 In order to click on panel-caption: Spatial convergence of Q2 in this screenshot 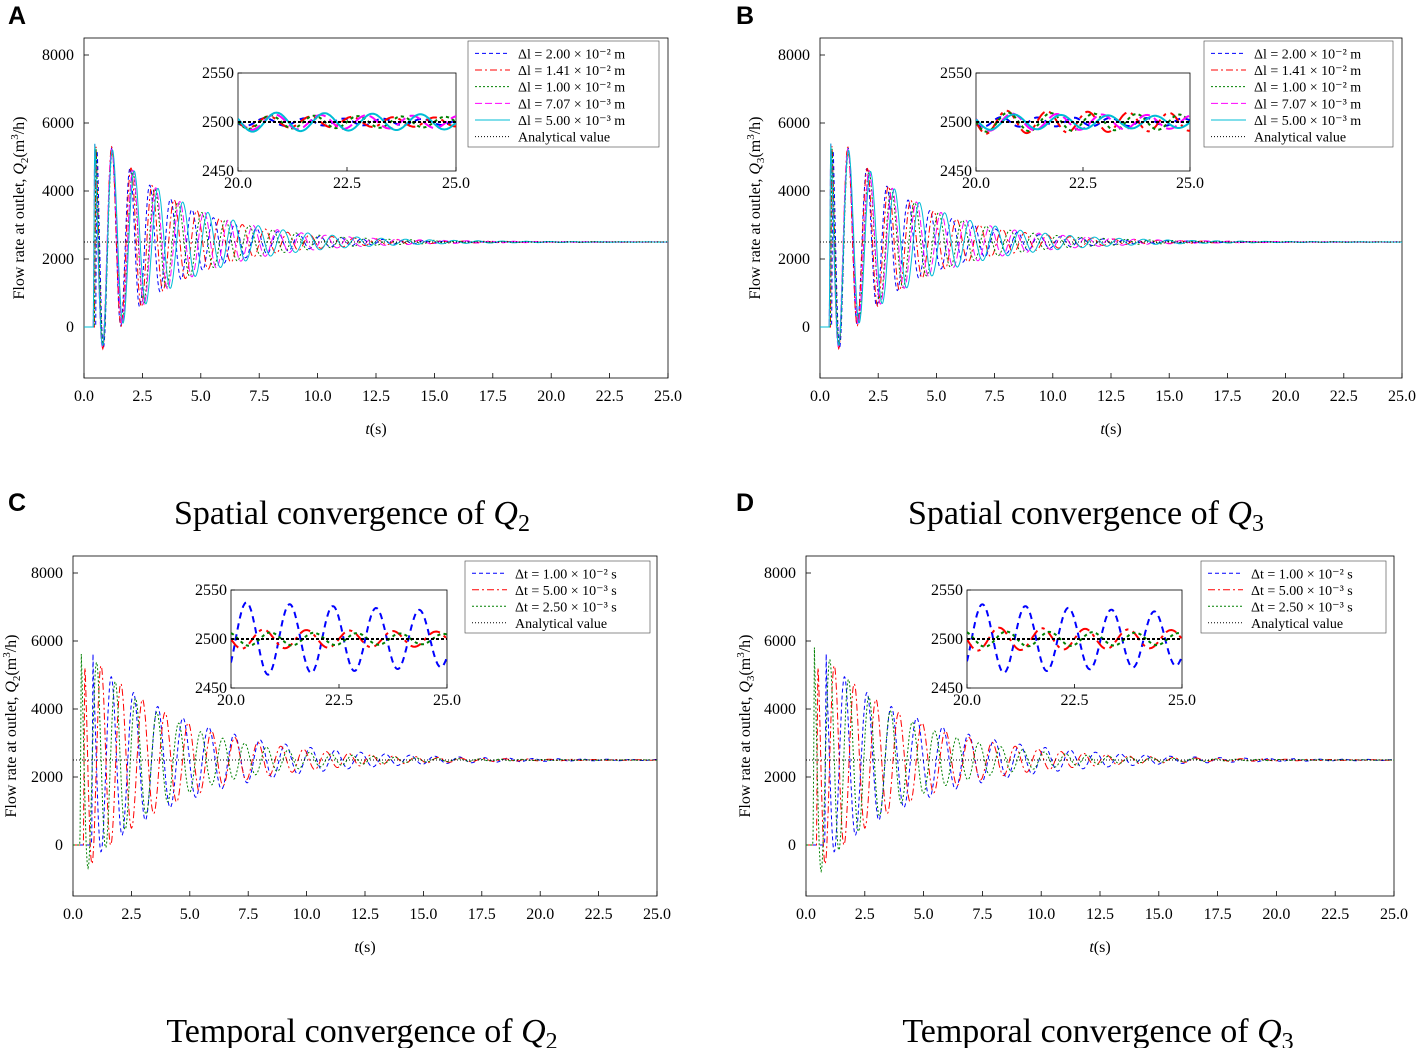, I will do `click(352, 516)`.